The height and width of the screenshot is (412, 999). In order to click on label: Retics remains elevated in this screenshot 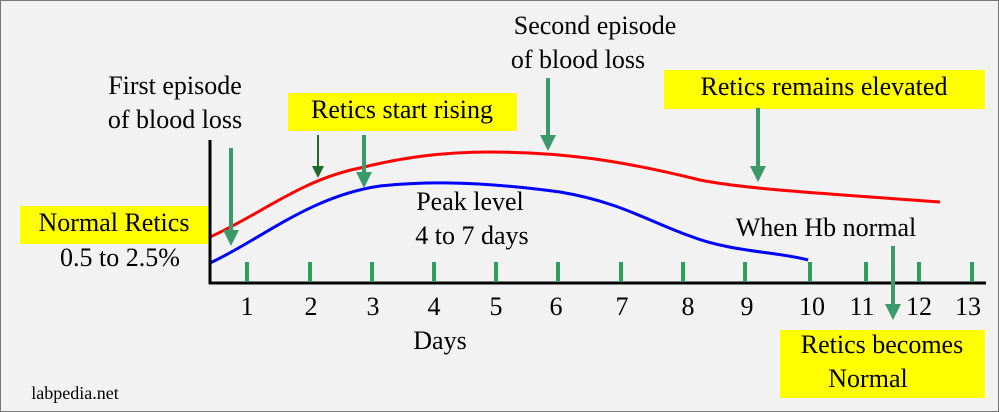, I will do `click(824, 86)`.